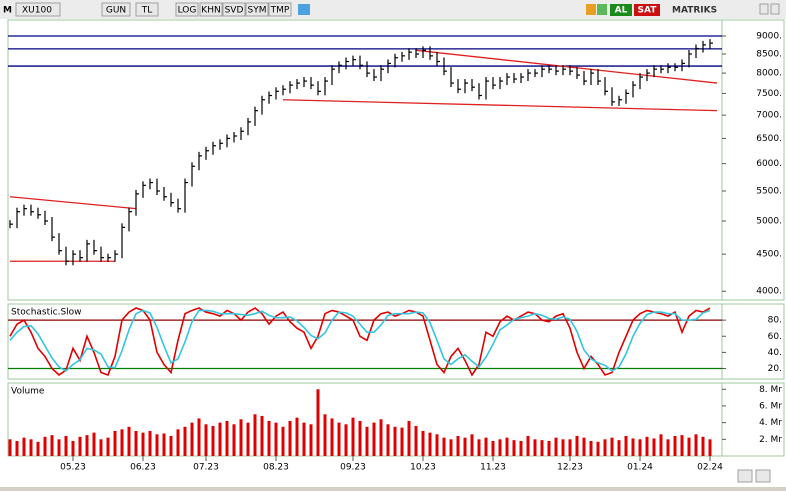  I want to click on sell-label: SAT, so click(648, 11).